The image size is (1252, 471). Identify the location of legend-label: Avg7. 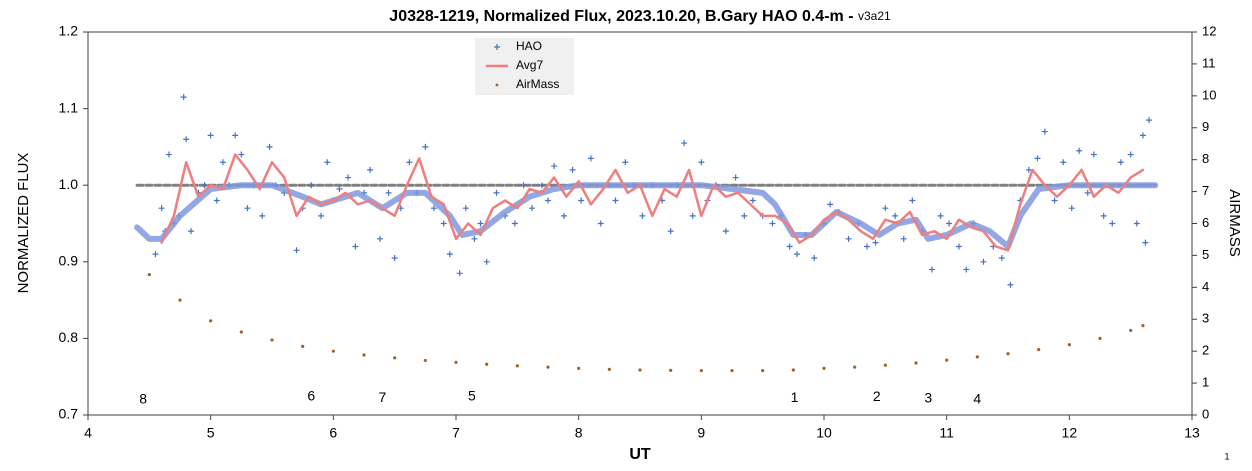
(529, 65).